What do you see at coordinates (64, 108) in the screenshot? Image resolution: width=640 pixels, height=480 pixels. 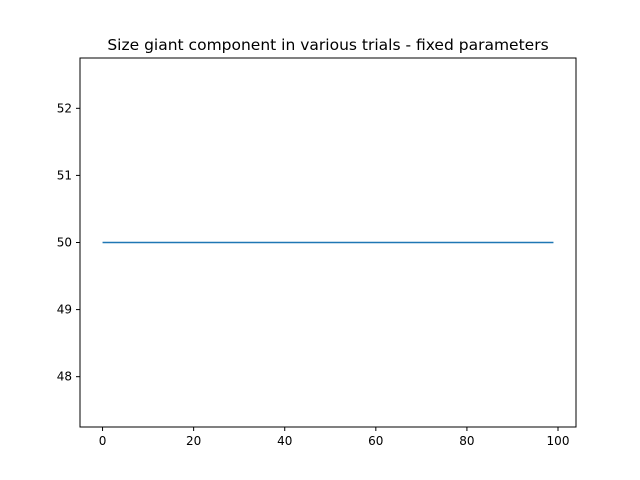 I see `y-tick-label: 52` at bounding box center [64, 108].